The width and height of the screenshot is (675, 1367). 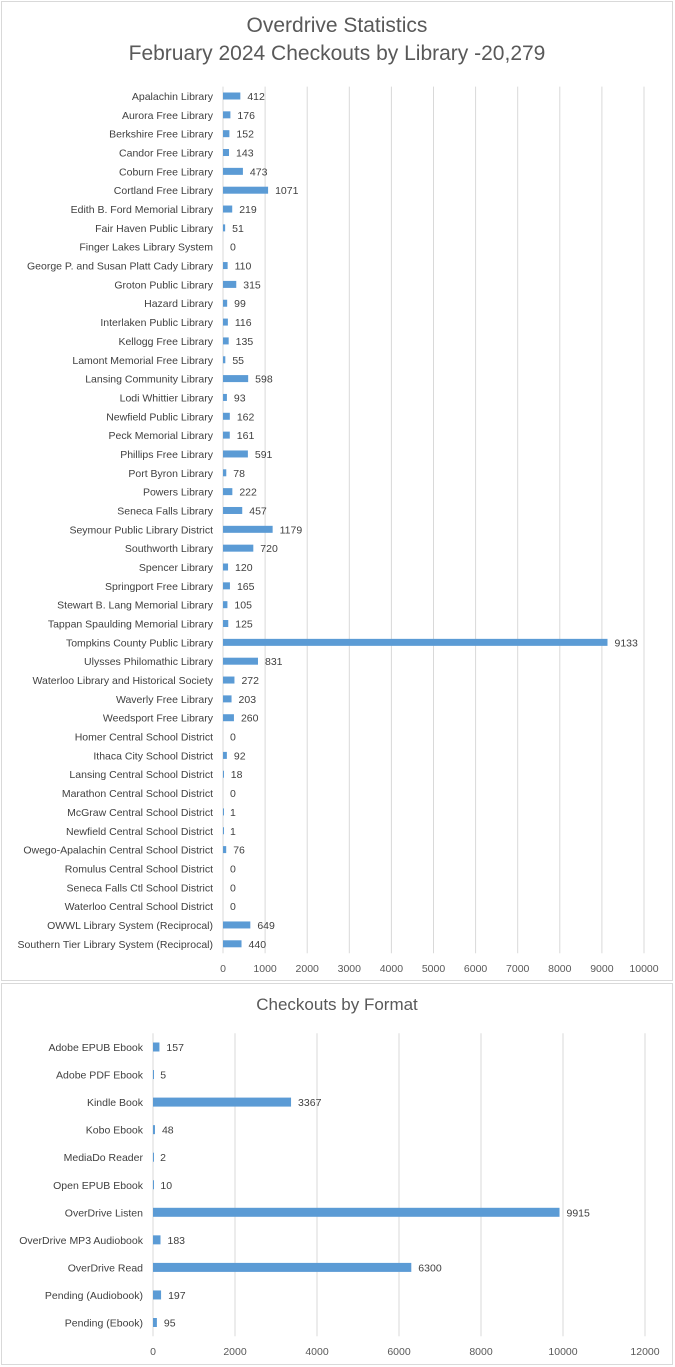 What do you see at coordinates (115, 1131) in the screenshot?
I see `category-label: Kobo Ebook` at bounding box center [115, 1131].